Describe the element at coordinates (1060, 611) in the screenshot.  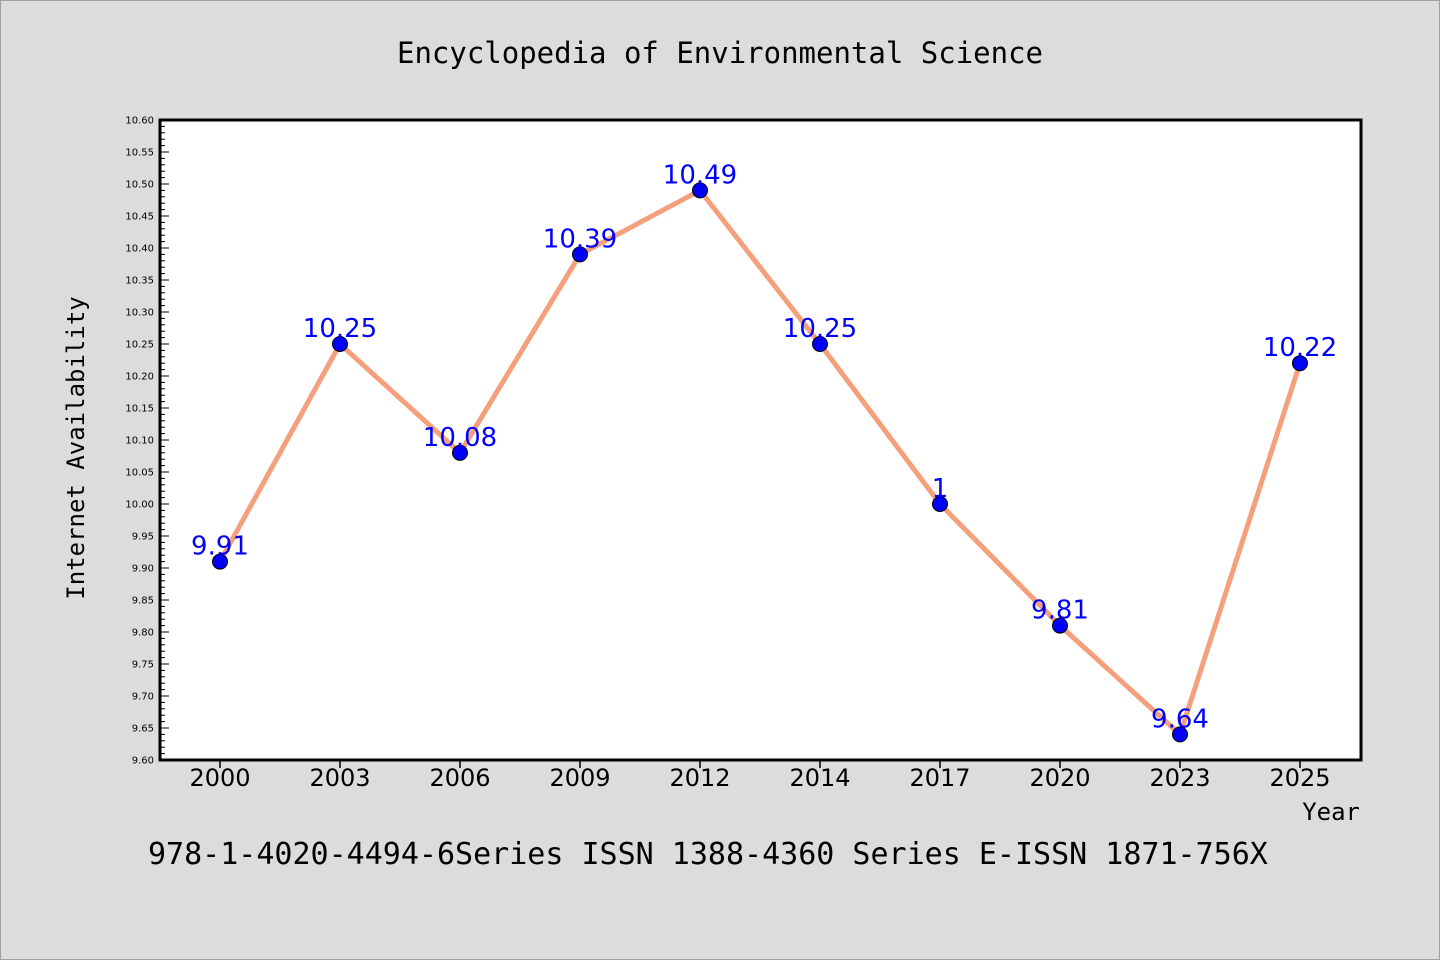
I see `data-label: 9.81` at that location.